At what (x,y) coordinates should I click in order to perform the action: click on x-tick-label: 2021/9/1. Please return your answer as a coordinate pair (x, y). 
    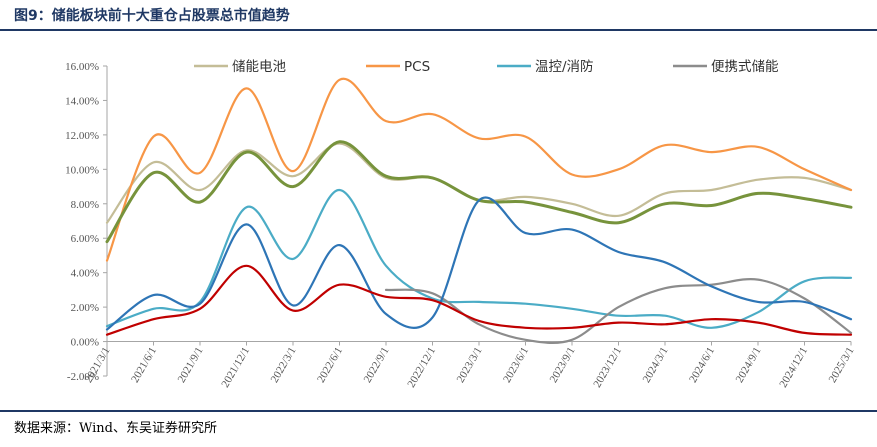
    Looking at the image, I should click on (191, 365).